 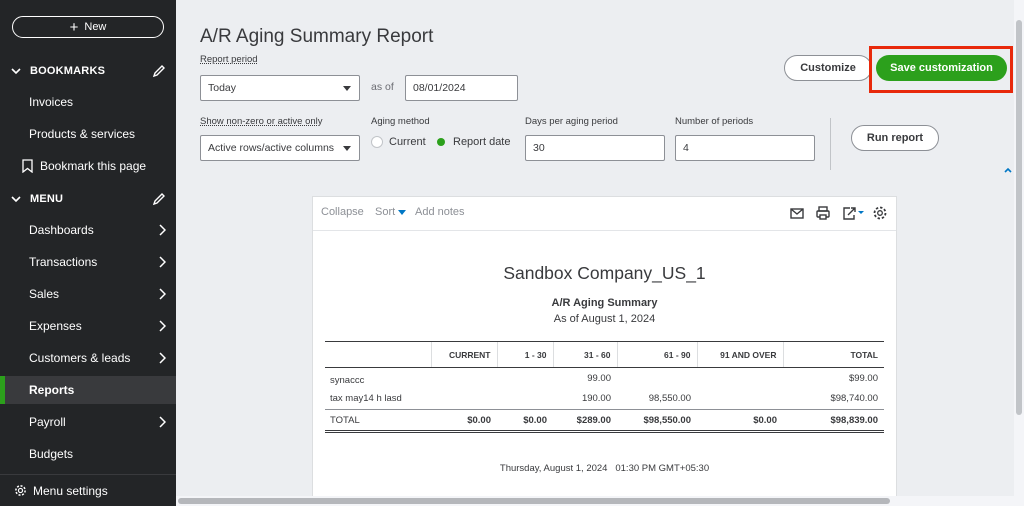 I want to click on aging-report-date-radio: Report date, so click(x=472, y=142).